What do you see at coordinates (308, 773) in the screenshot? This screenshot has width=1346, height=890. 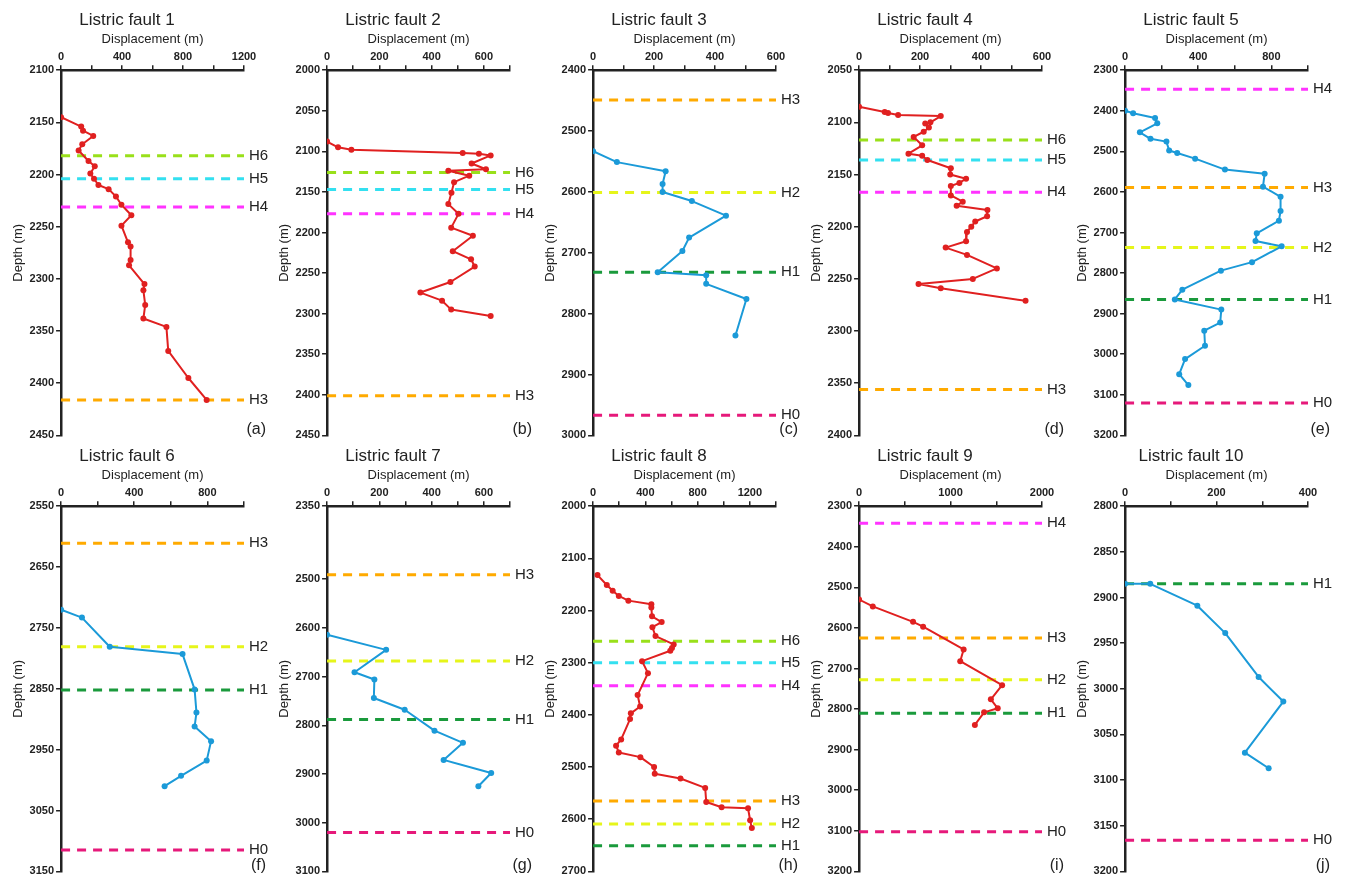 I see `y-tick-label: 2900` at bounding box center [308, 773].